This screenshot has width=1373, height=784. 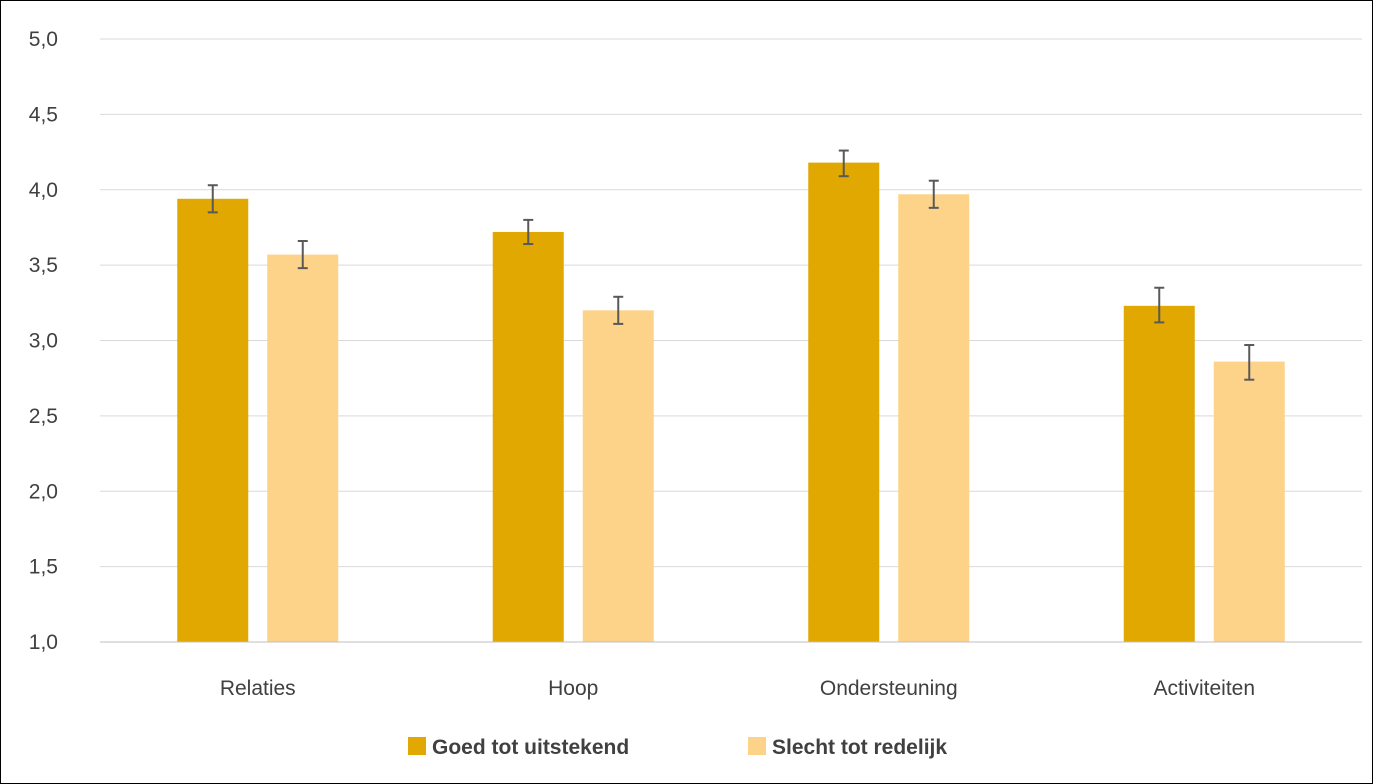 What do you see at coordinates (213, 420) in the screenshot?
I see `bar-goed-relaties` at bounding box center [213, 420].